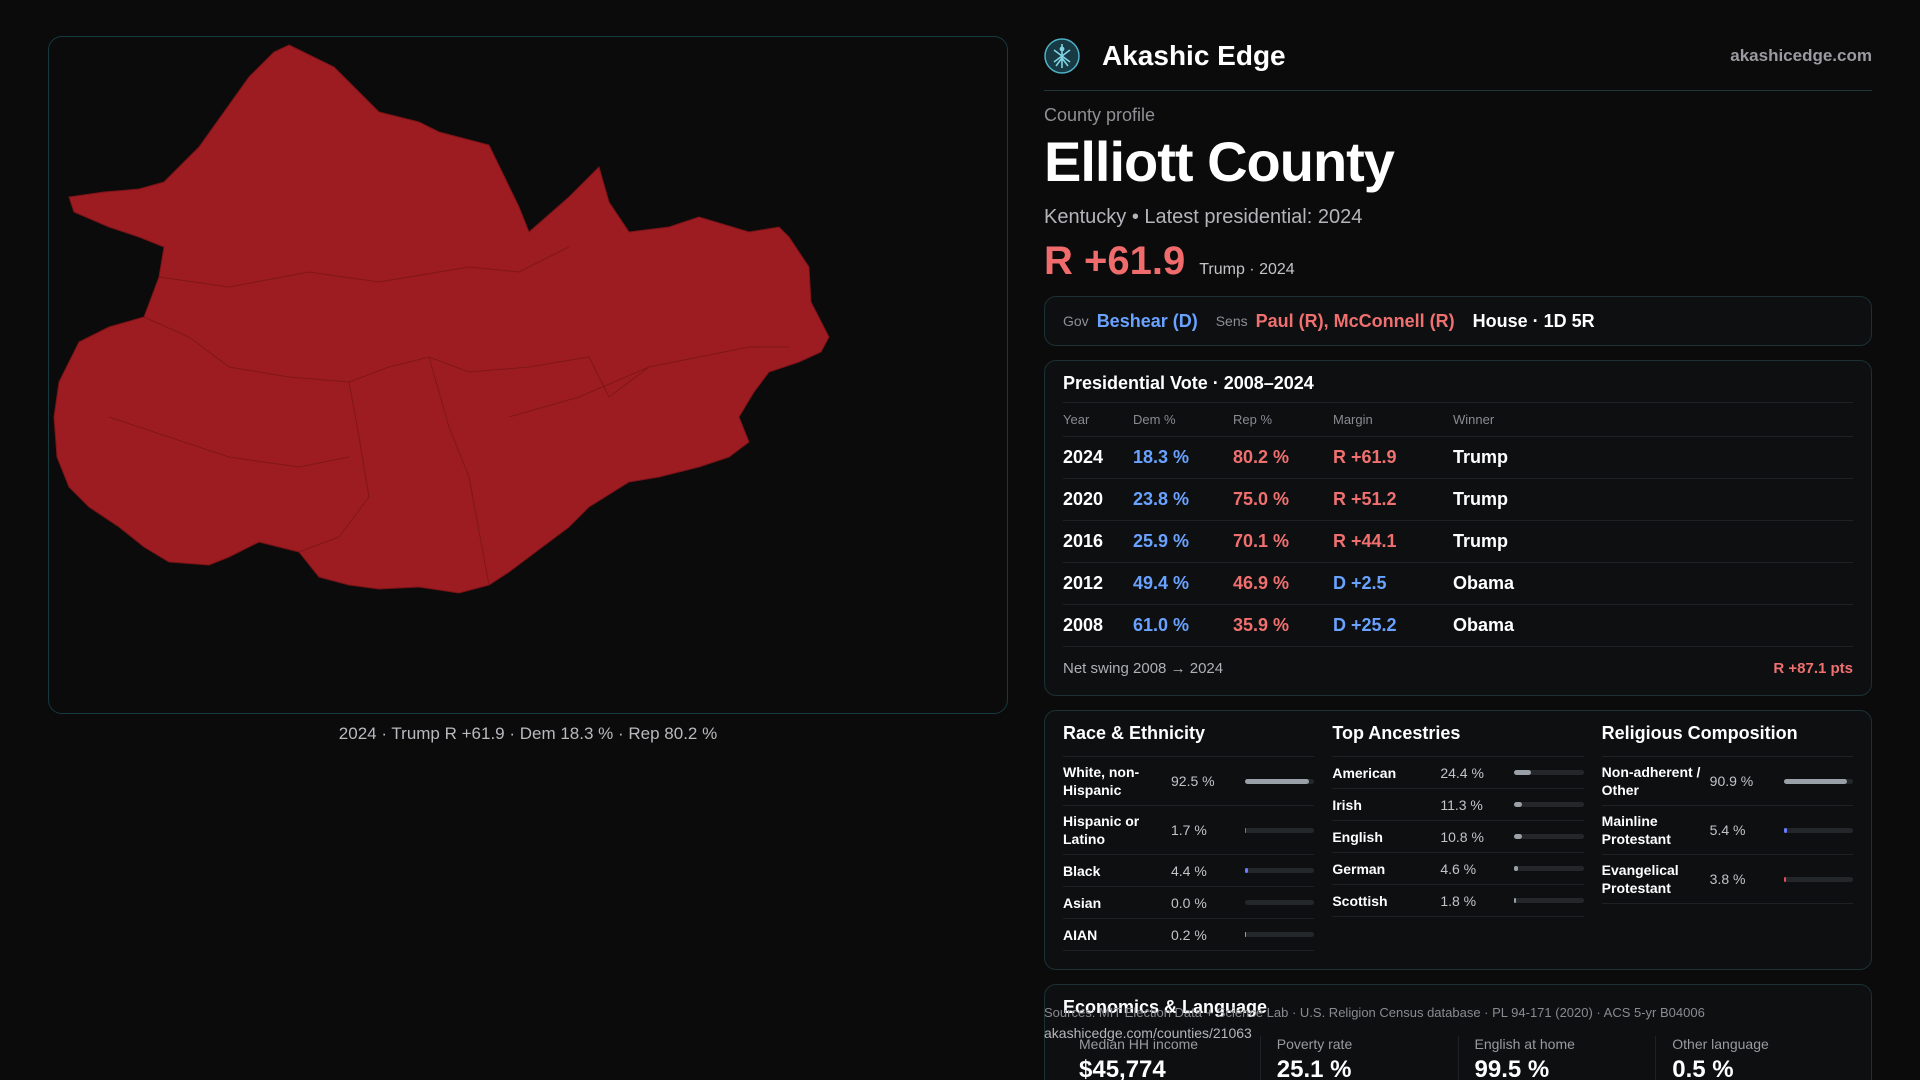 The height and width of the screenshot is (1080, 1920). I want to click on race-title: Race & Ethnicity, so click(1189, 740).